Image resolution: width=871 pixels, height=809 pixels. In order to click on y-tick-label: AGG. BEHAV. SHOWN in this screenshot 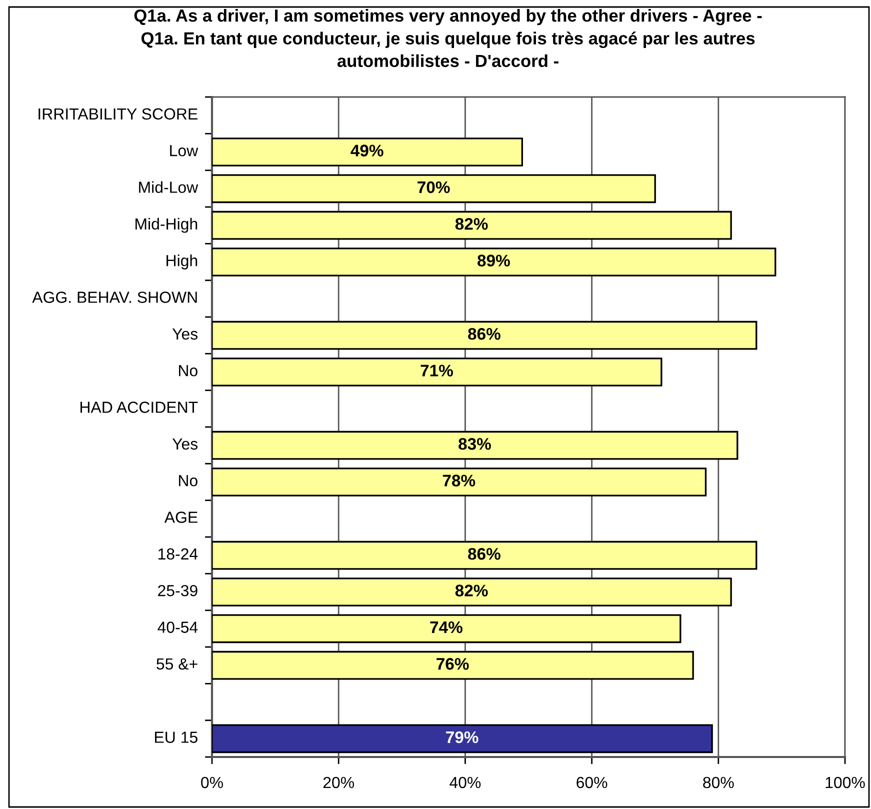, I will do `click(114, 297)`.